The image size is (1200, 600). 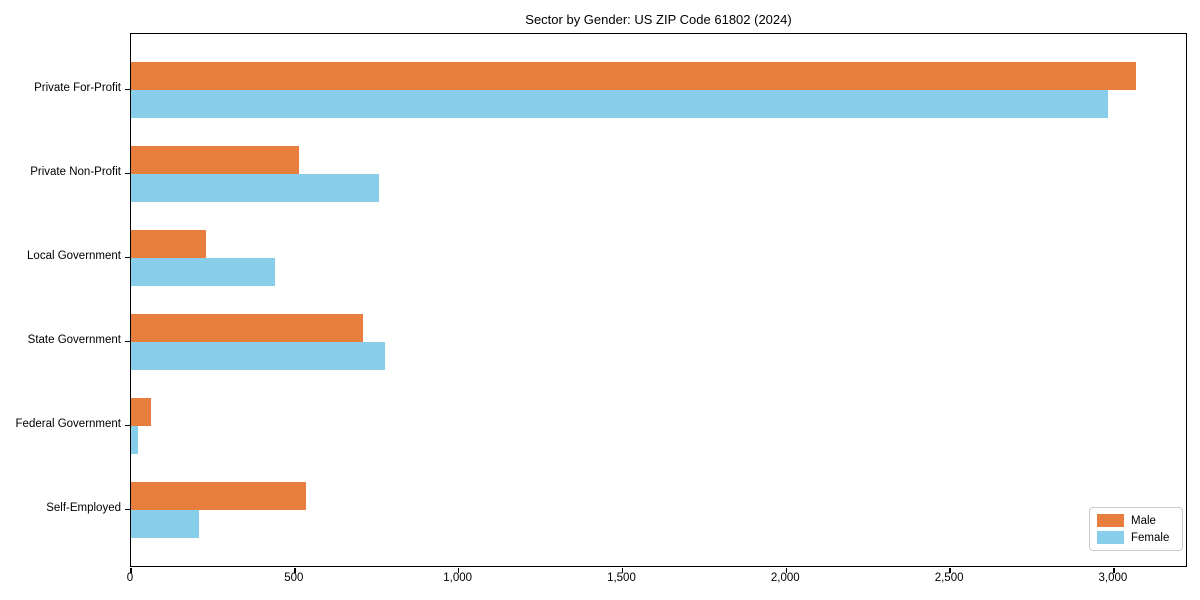 I want to click on legend-entry-female: Female, so click(x=1139, y=537).